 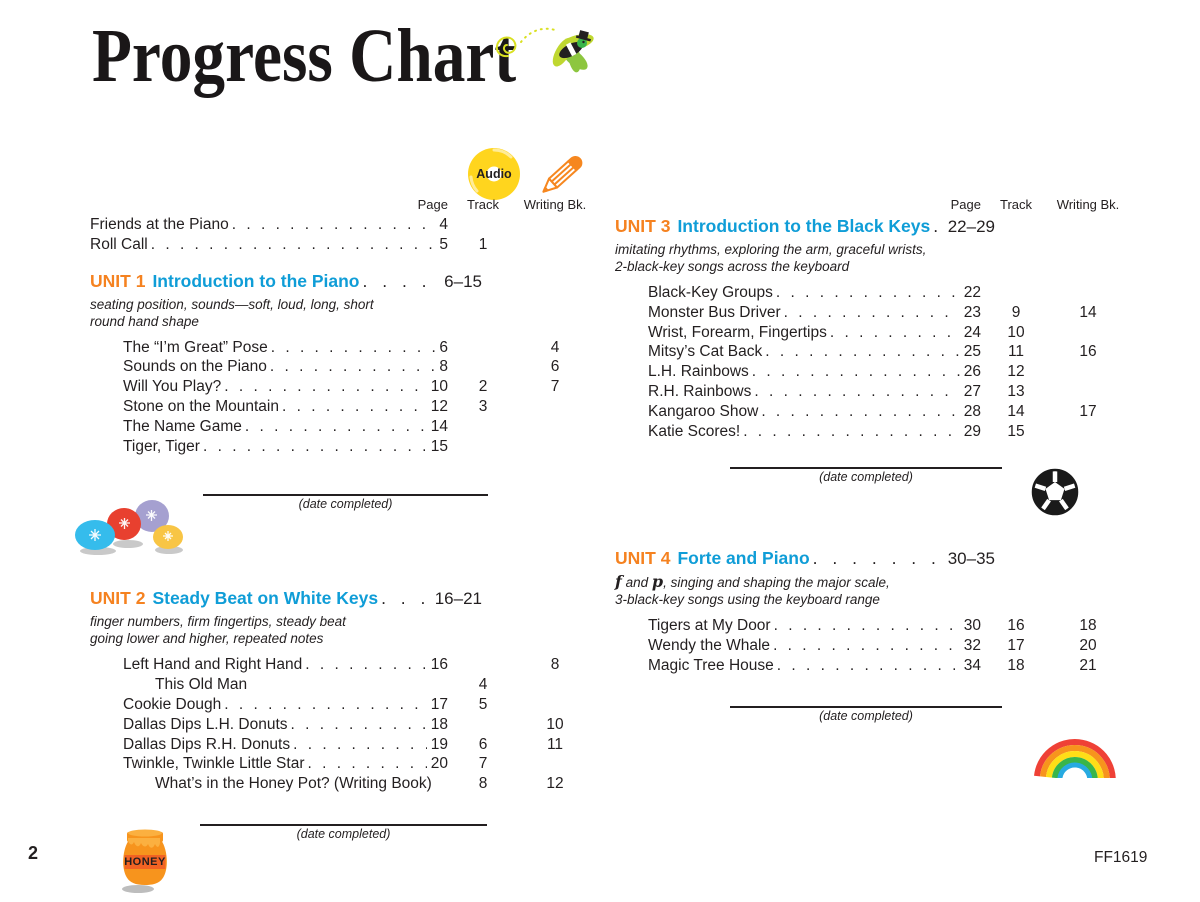 I want to click on unit-4-title: Forte and Piano, so click(x=743, y=558).